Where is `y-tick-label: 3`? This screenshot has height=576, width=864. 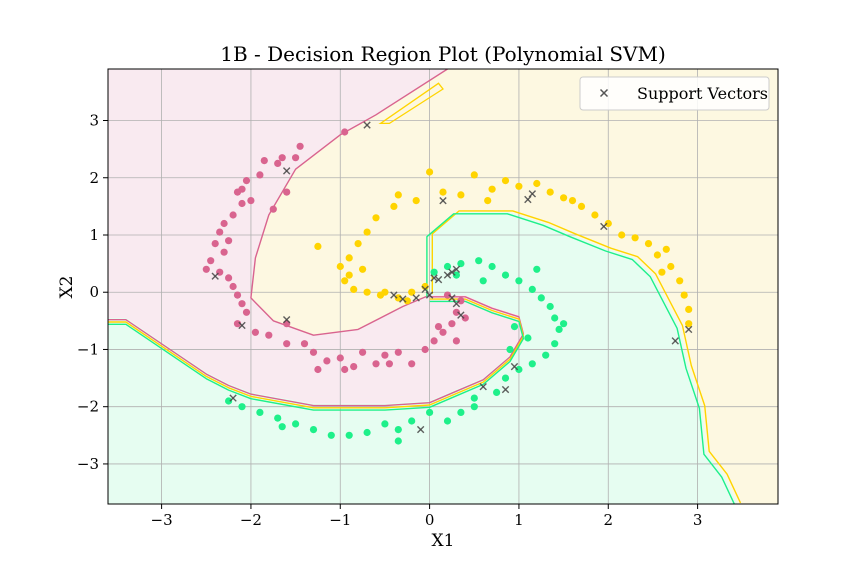 y-tick-label: 3 is located at coordinates (94, 121).